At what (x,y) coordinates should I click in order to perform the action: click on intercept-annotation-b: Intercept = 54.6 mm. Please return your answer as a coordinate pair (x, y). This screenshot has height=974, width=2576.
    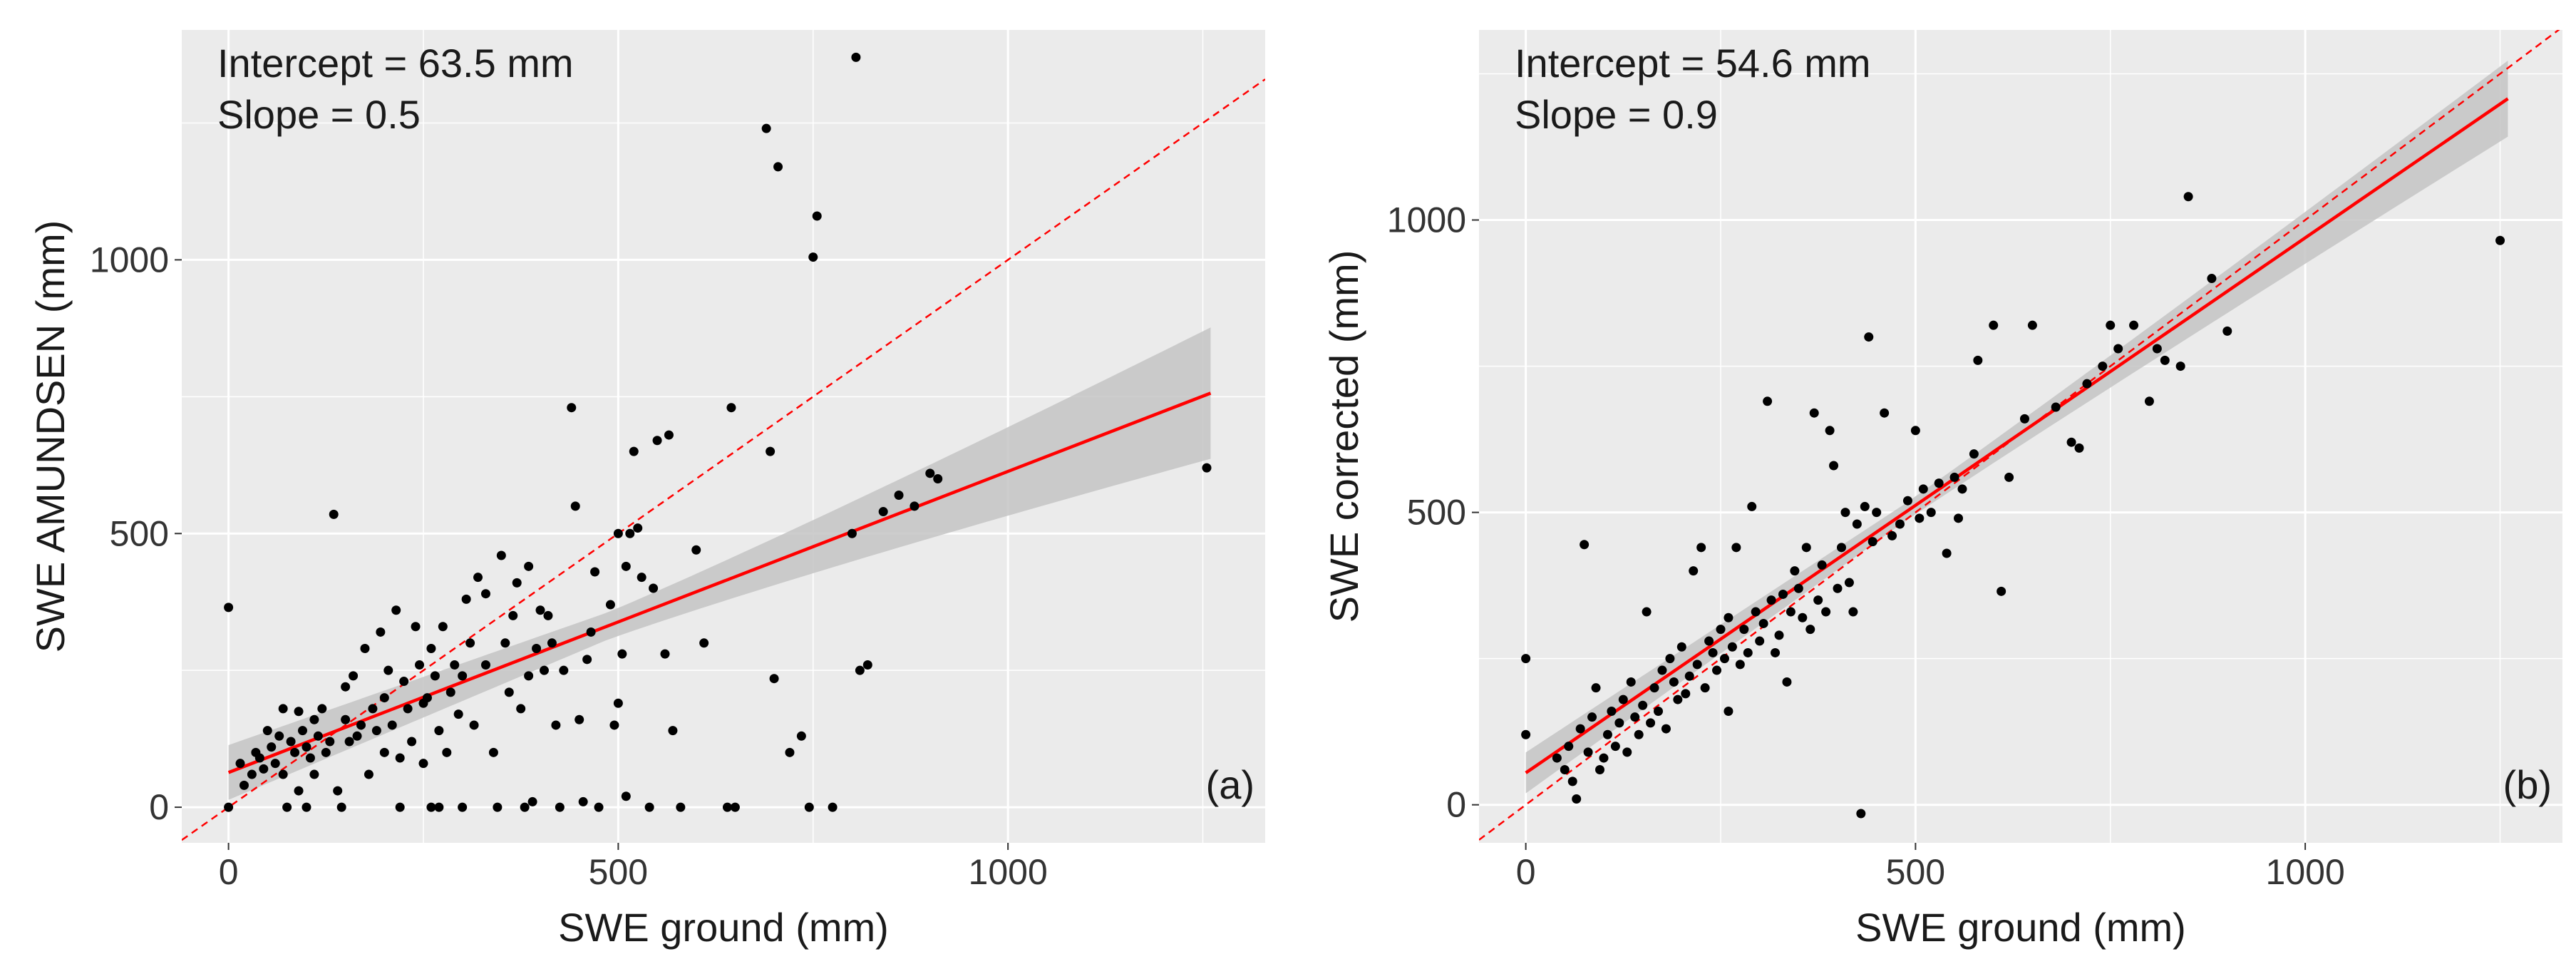
    Looking at the image, I should click on (1693, 63).